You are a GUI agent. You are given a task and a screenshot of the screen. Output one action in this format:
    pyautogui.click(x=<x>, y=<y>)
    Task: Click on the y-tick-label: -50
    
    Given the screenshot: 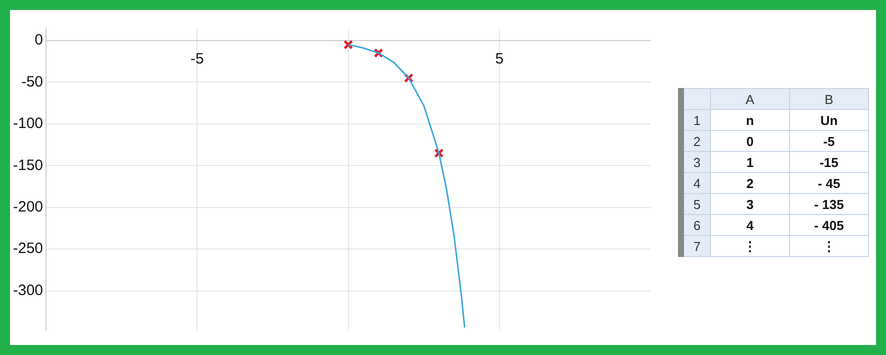 What is the action you would take?
    pyautogui.click(x=32, y=81)
    